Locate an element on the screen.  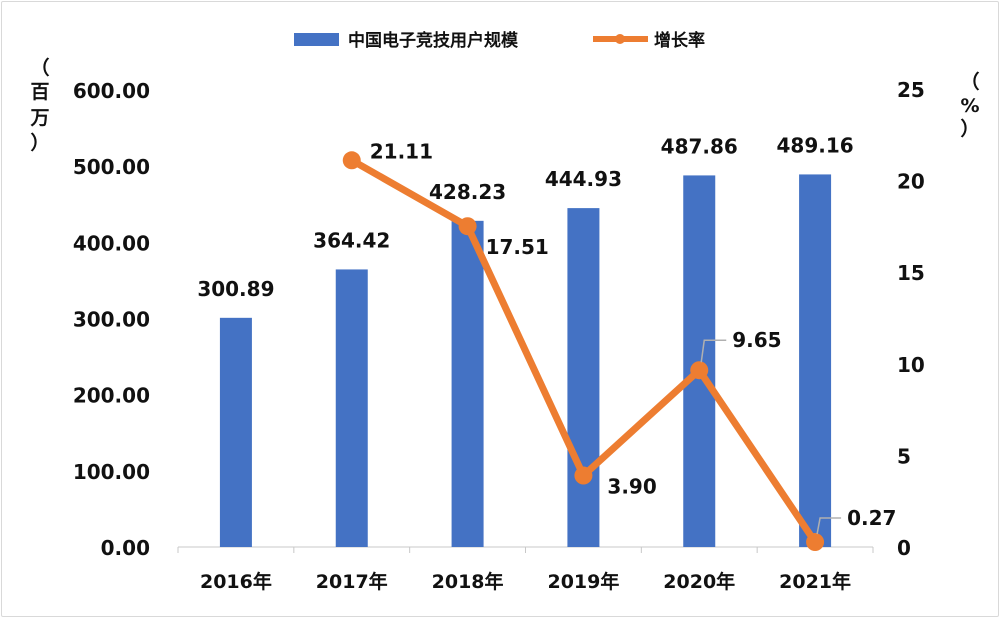
left-axis-ticks: 0.00 100.00 200.00 300.00 400.00 500.00 600.00 is located at coordinates (111, 319).